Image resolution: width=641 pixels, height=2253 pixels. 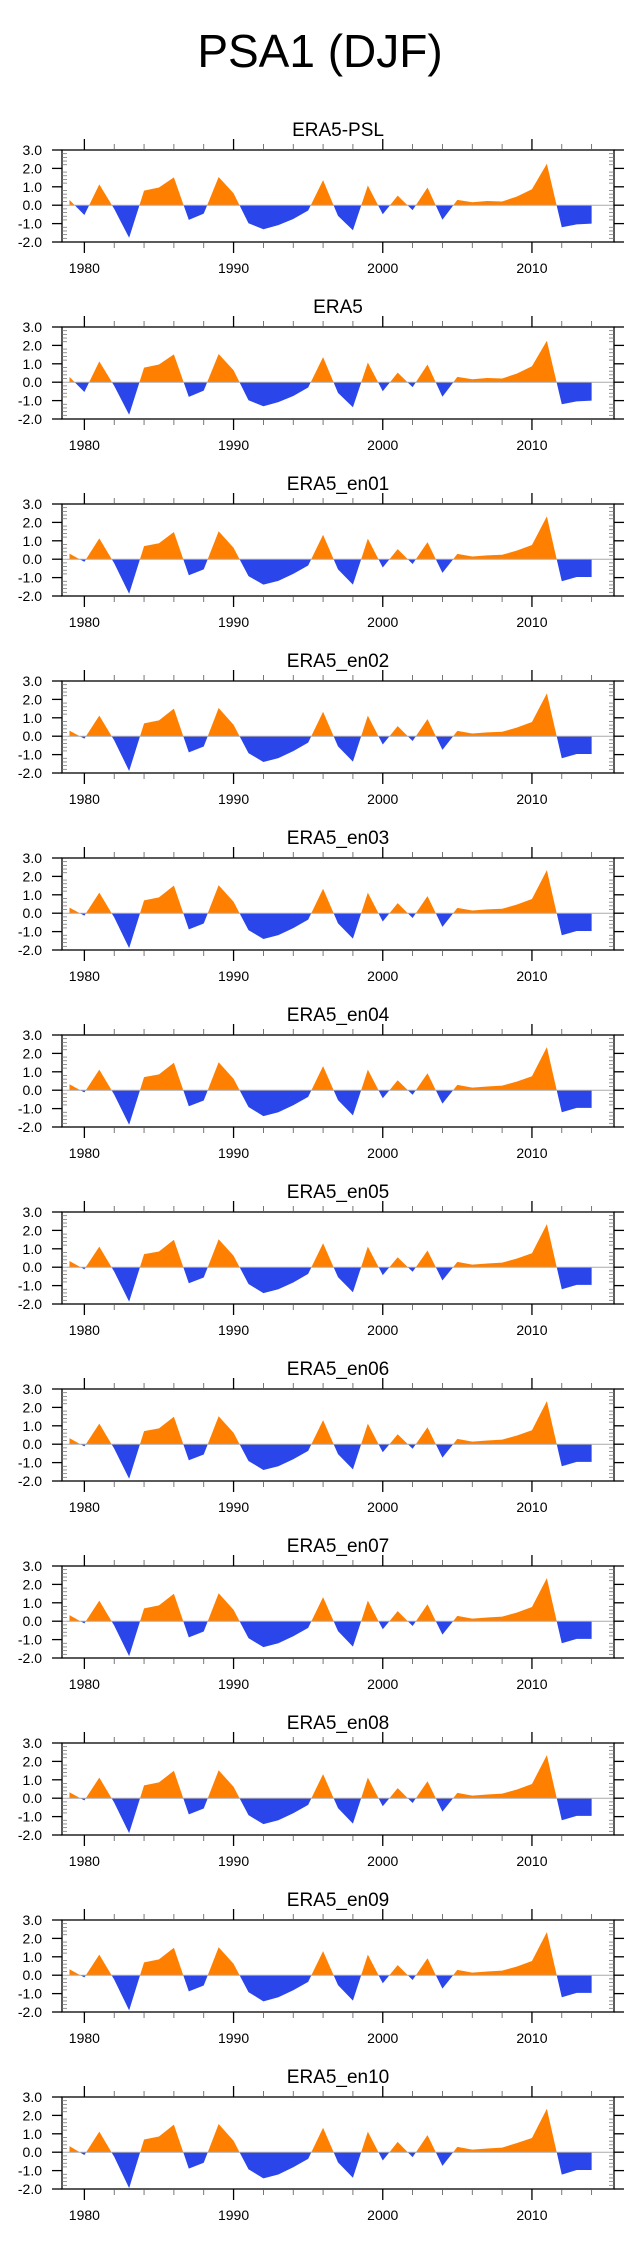 What do you see at coordinates (338, 1900) in the screenshot?
I see `panel-title: ERA5_en09` at bounding box center [338, 1900].